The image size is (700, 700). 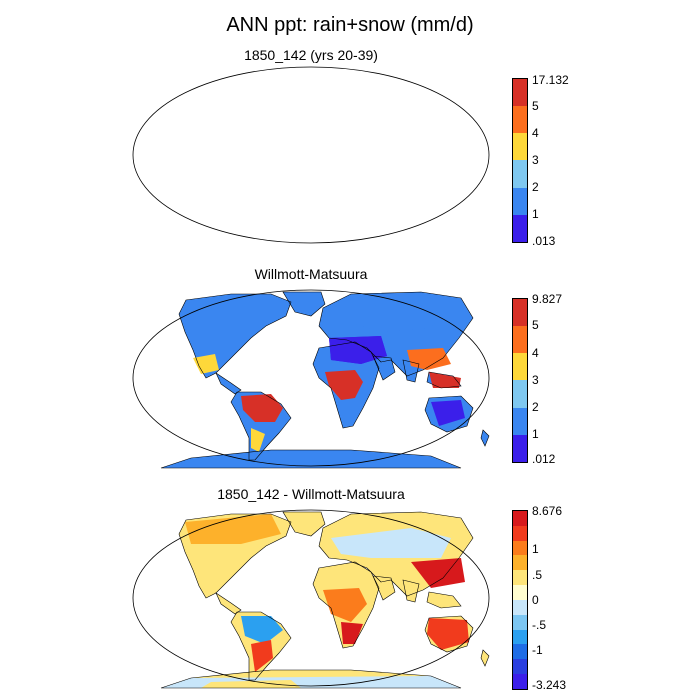 What do you see at coordinates (535, 106) in the screenshot?
I see `colorbar-1-label: 5` at bounding box center [535, 106].